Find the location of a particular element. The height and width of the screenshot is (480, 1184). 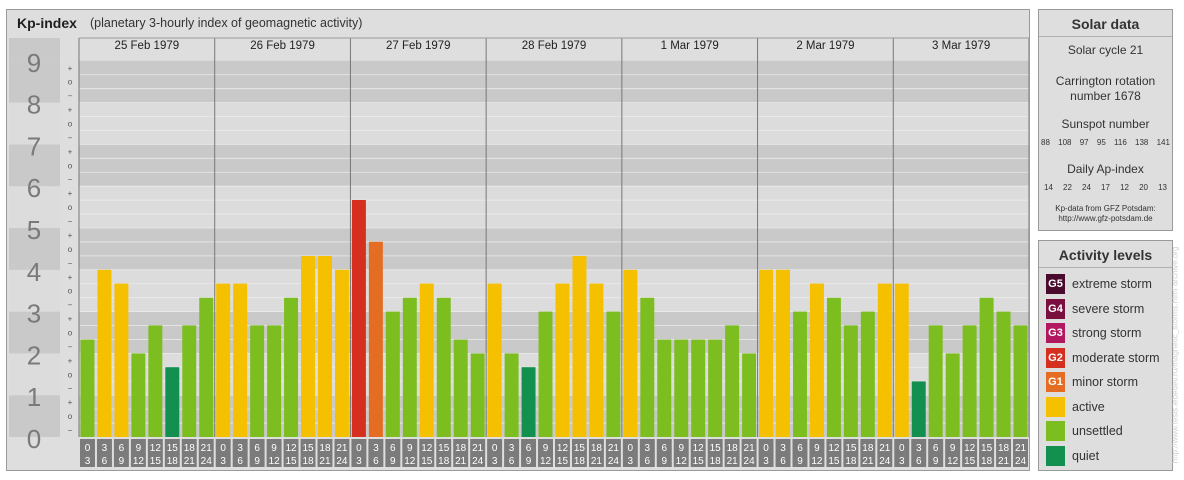

y-tick-label: 1 is located at coordinates (34, 397).